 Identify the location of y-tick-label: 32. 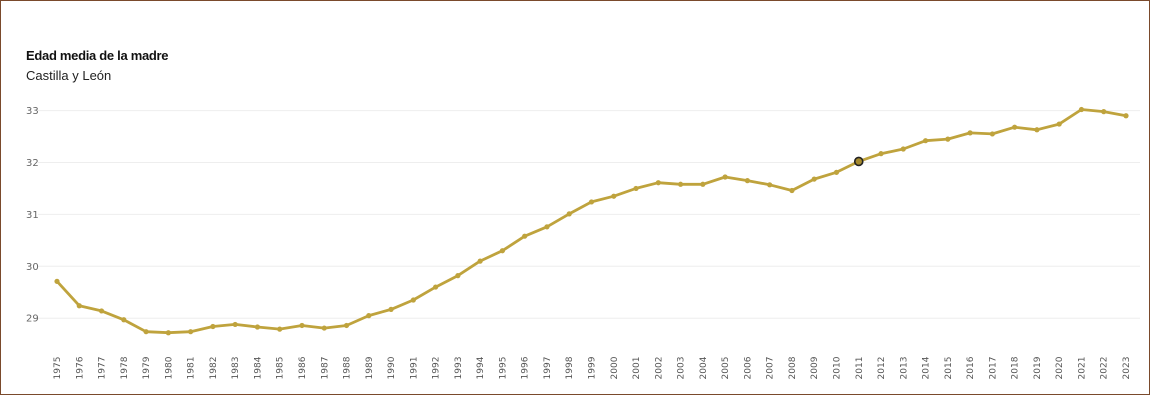
(32, 163).